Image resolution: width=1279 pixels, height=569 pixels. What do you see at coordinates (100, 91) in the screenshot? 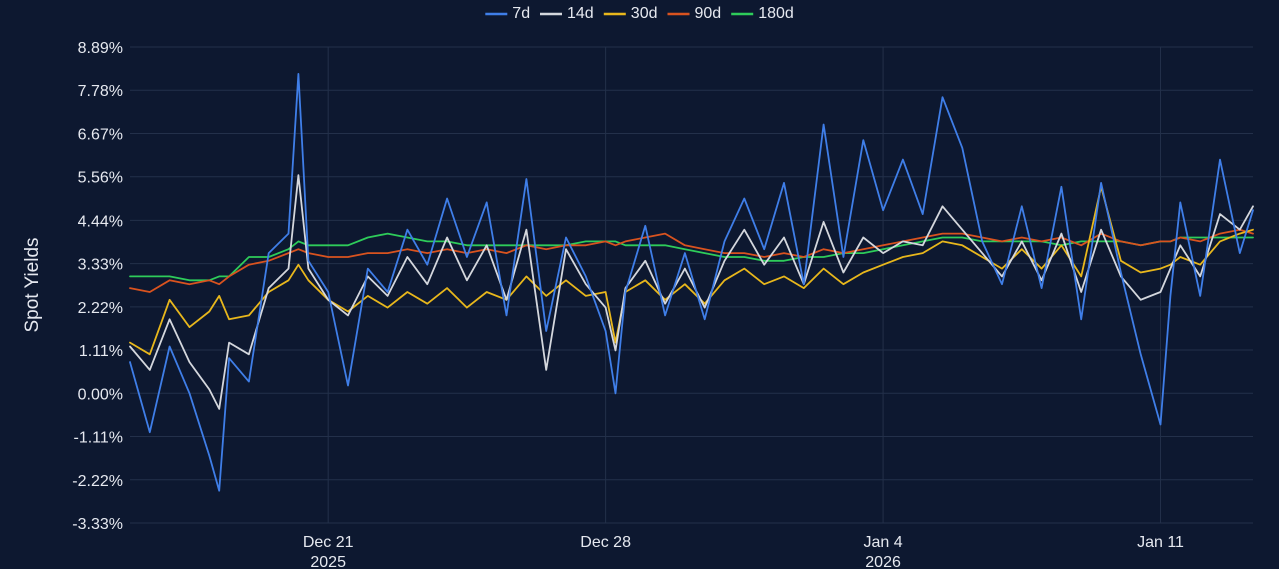
I see `y-tick-label: 7.78%` at bounding box center [100, 91].